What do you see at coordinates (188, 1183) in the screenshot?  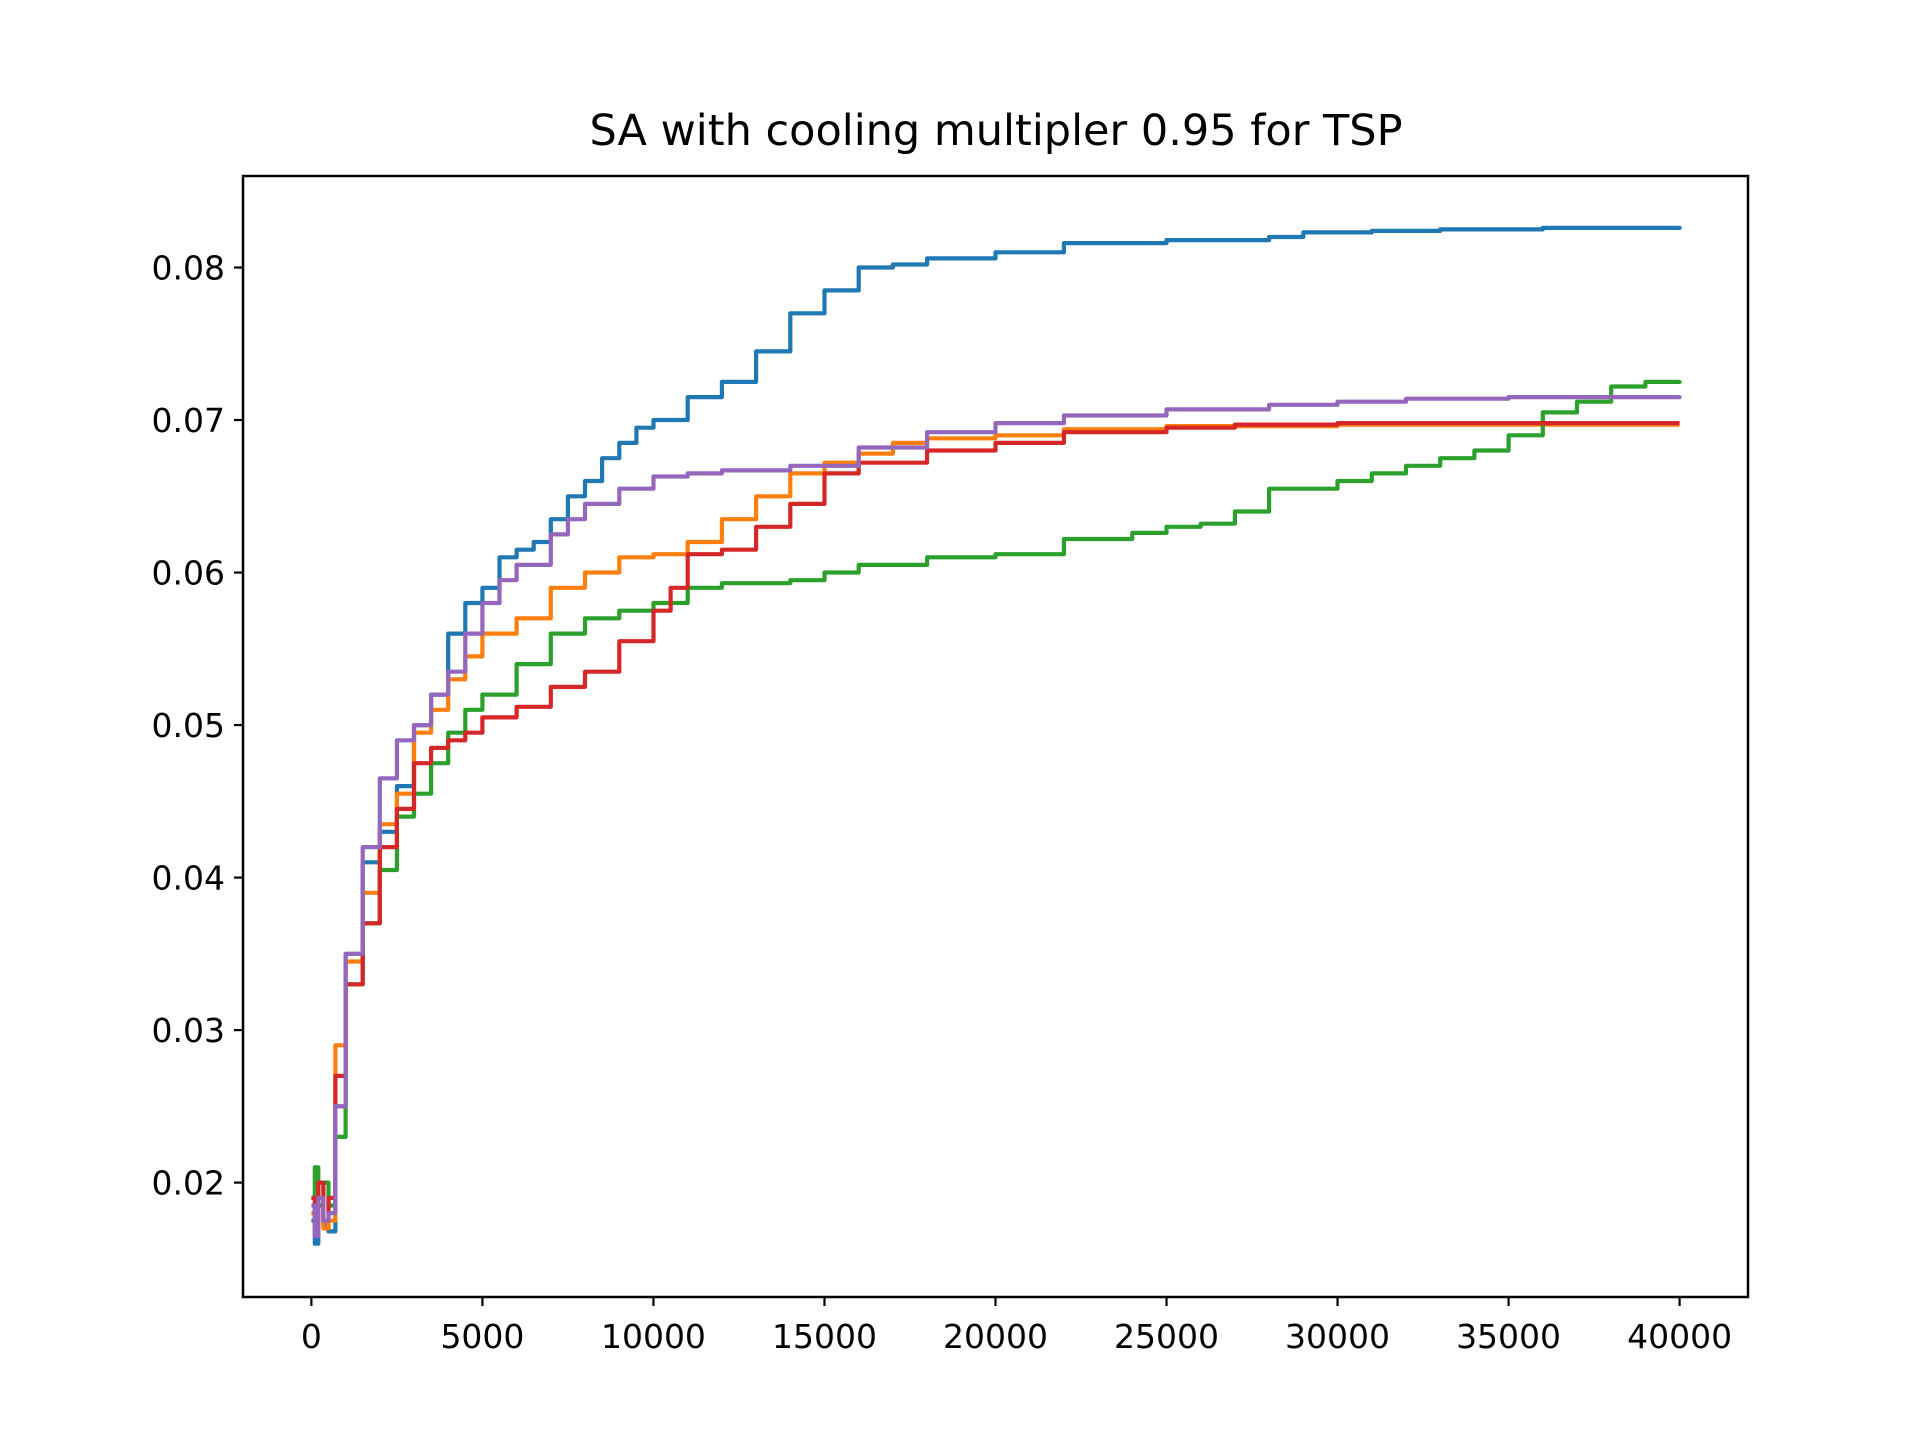 I see `y-tick-label: 0.02` at bounding box center [188, 1183].